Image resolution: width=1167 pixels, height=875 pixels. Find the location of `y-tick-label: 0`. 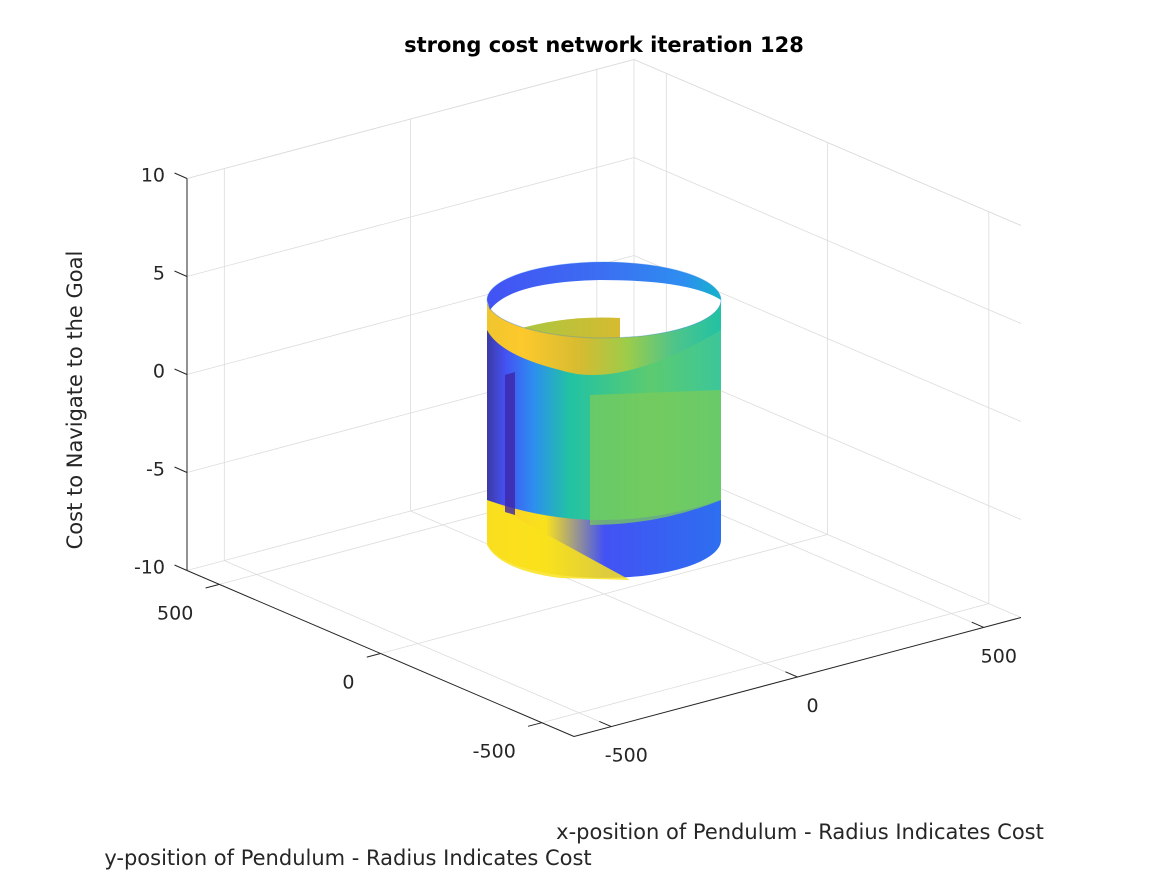

y-tick-label: 0 is located at coordinates (348, 683).